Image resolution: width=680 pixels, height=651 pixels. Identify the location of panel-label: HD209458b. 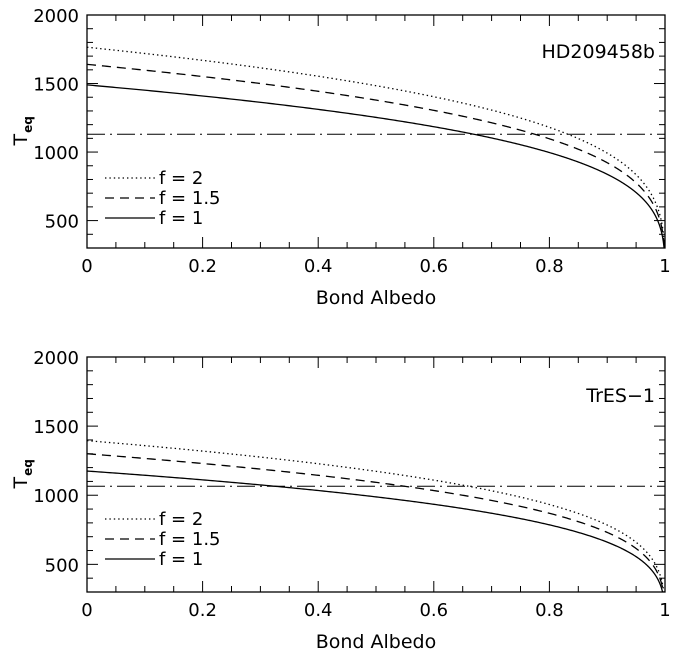
(598, 52).